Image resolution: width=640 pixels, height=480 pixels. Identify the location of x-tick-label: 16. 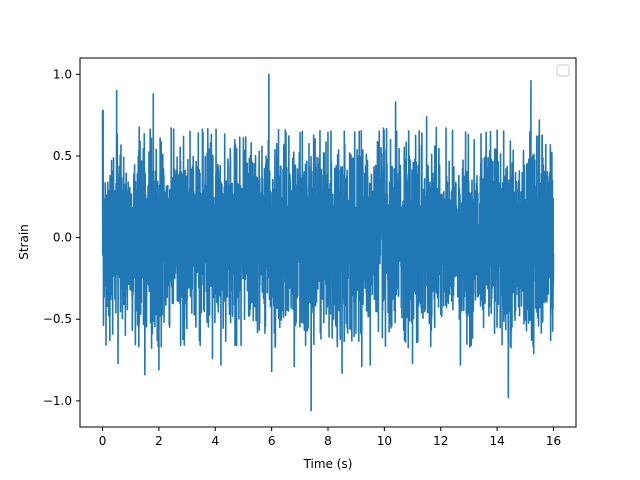
(553, 441).